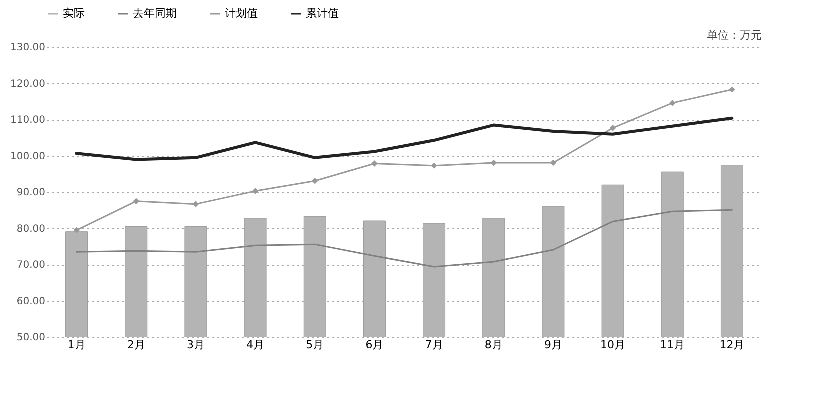 This screenshot has width=814, height=400. Describe the element at coordinates (136, 345) in the screenshot. I see `x-tick-label: 2月` at that location.